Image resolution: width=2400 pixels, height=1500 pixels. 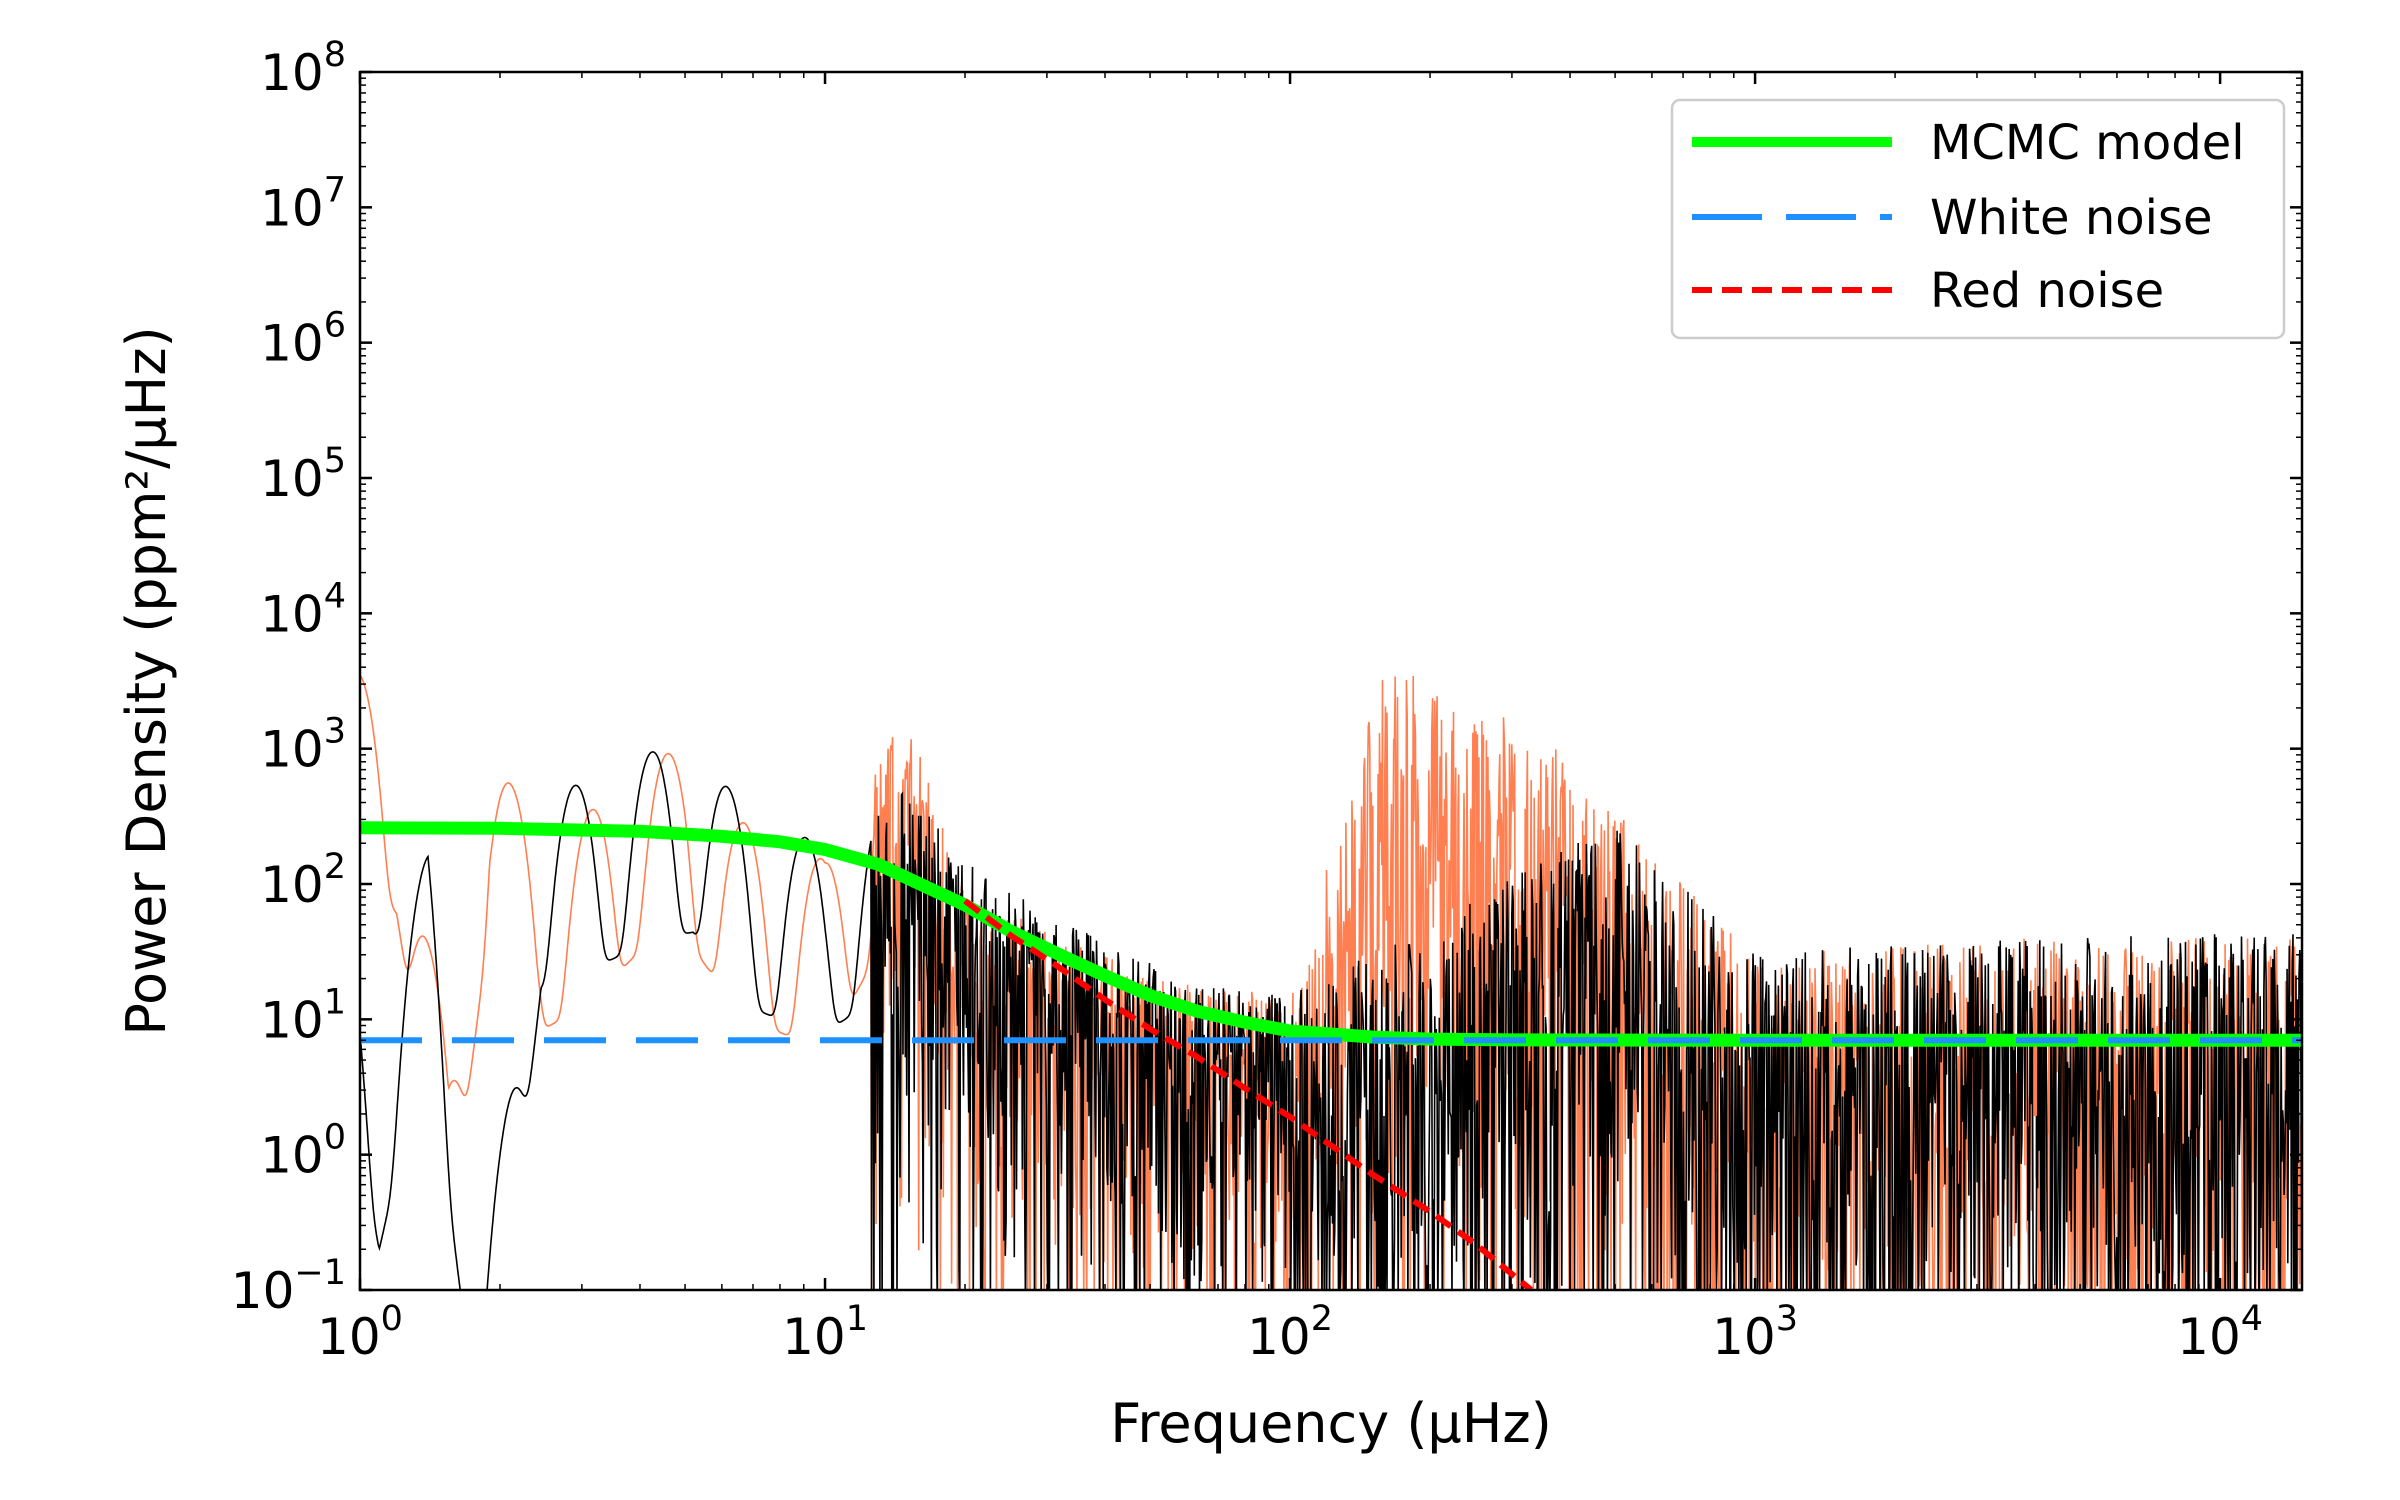 I want to click on x-tick-label: 10¹, so click(x=825, y=1332).